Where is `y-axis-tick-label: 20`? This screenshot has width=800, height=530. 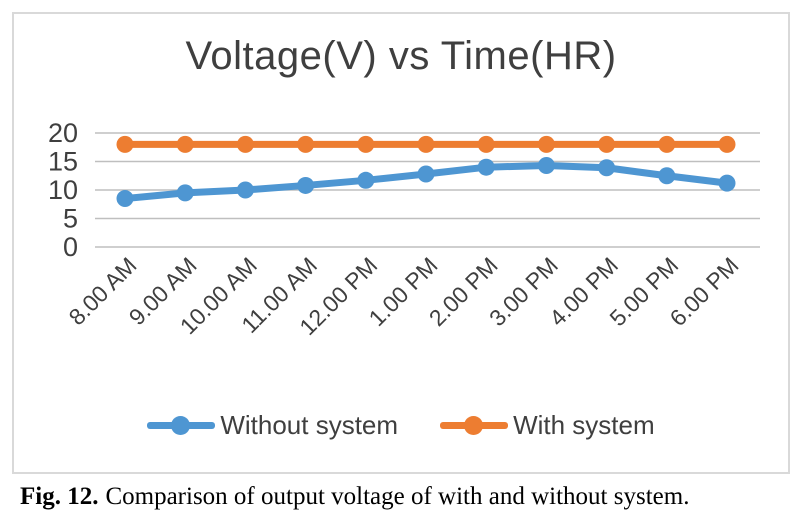 y-axis-tick-label: 20 is located at coordinates (63, 133).